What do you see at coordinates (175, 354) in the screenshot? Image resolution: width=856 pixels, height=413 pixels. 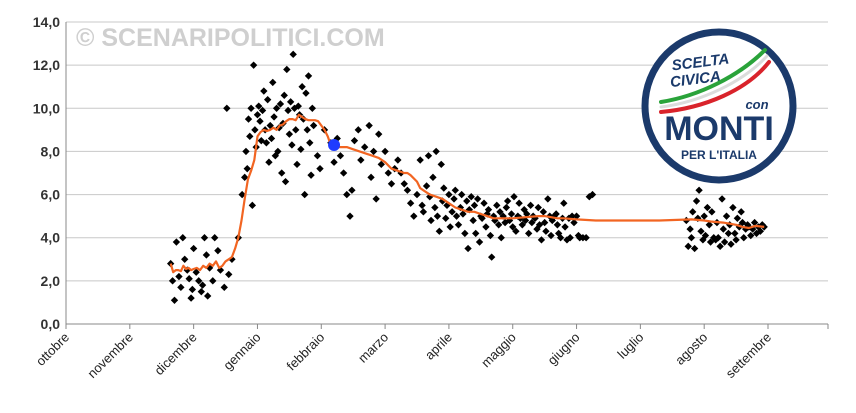 I see `x-tick-label: dicembre` at bounding box center [175, 354].